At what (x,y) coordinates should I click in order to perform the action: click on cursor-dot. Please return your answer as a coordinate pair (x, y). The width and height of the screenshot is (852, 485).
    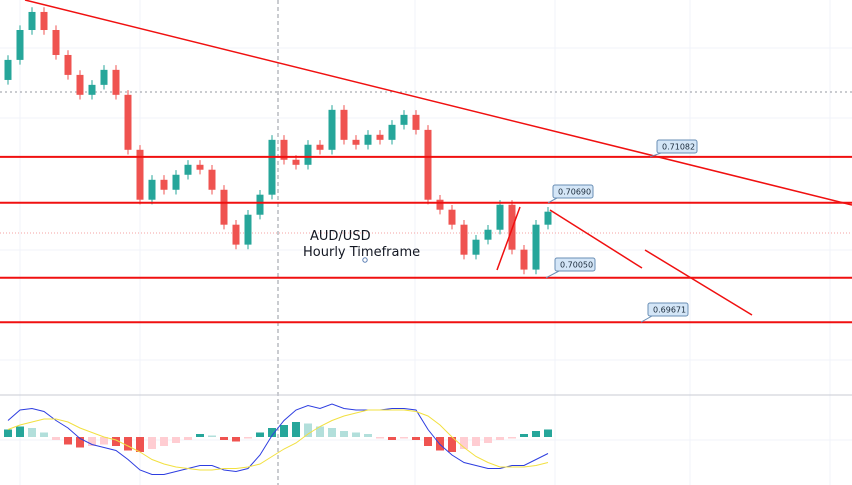
    Looking at the image, I should click on (365, 260).